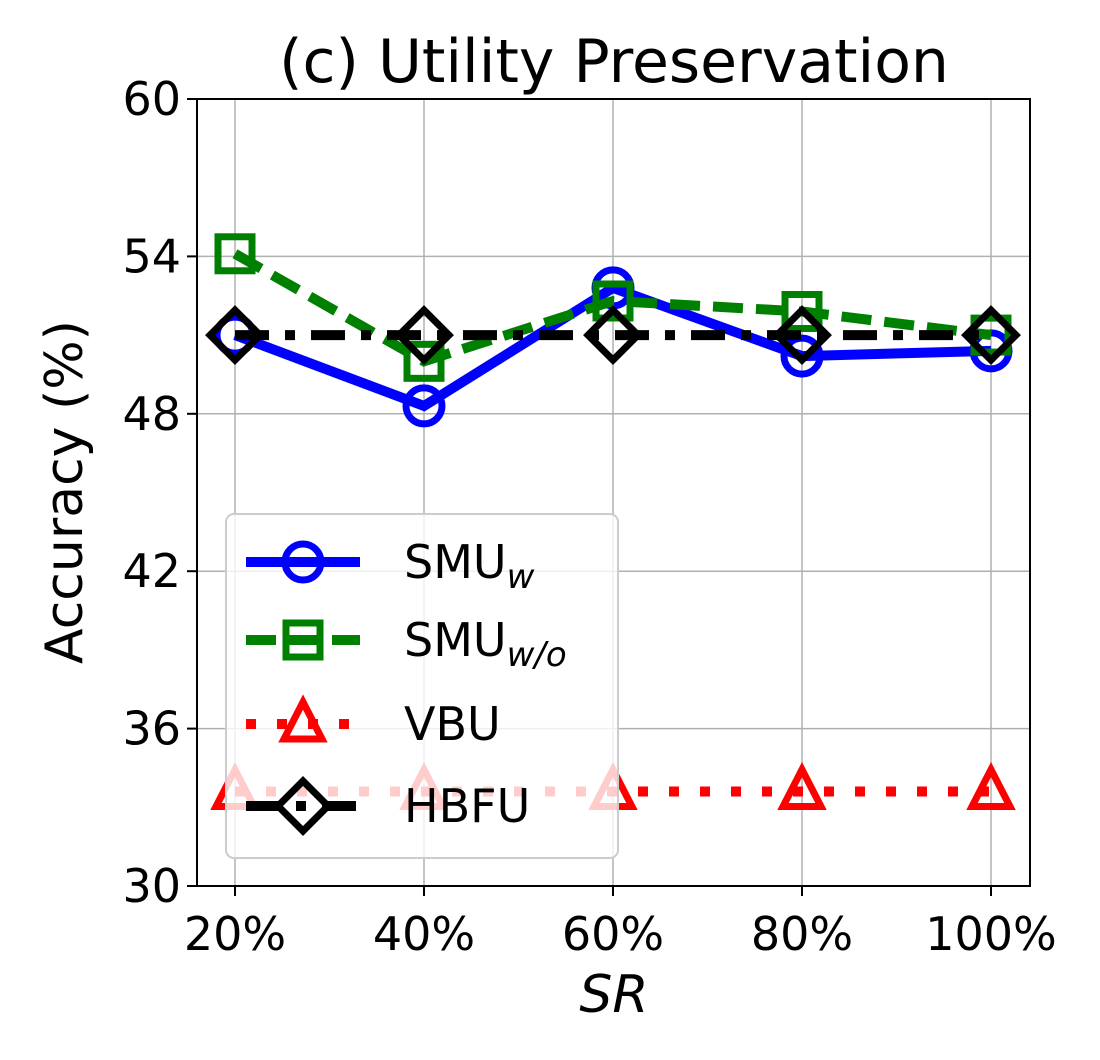  Describe the element at coordinates (151, 571) in the screenshot. I see `y-tick-label: 42` at that location.